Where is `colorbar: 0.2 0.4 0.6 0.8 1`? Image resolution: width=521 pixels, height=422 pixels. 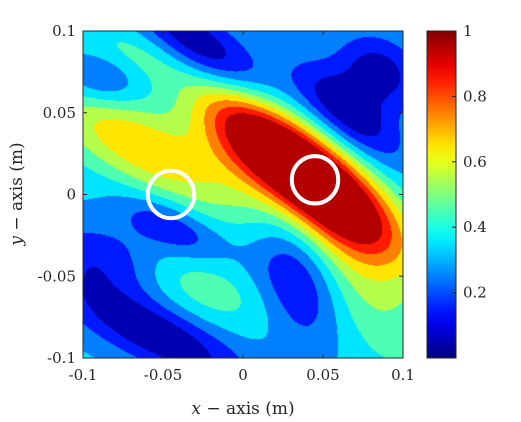 colorbar: 0.2 0.4 0.6 0.8 1 is located at coordinates (456, 190).